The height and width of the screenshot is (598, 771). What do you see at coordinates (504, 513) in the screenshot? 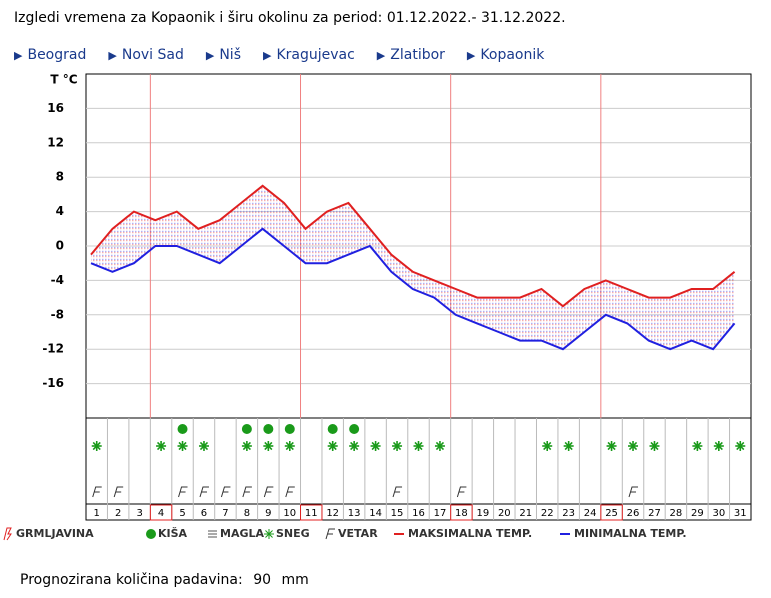
I see `day-label: 20` at bounding box center [504, 513].